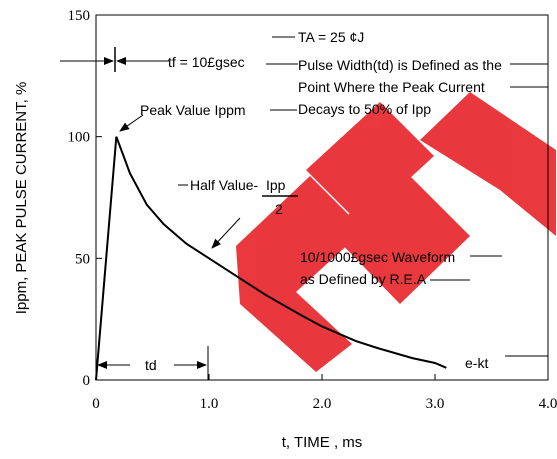 This screenshot has width=557, height=459. I want to click on x-axis-label: t, TIME , ms, so click(322, 442).